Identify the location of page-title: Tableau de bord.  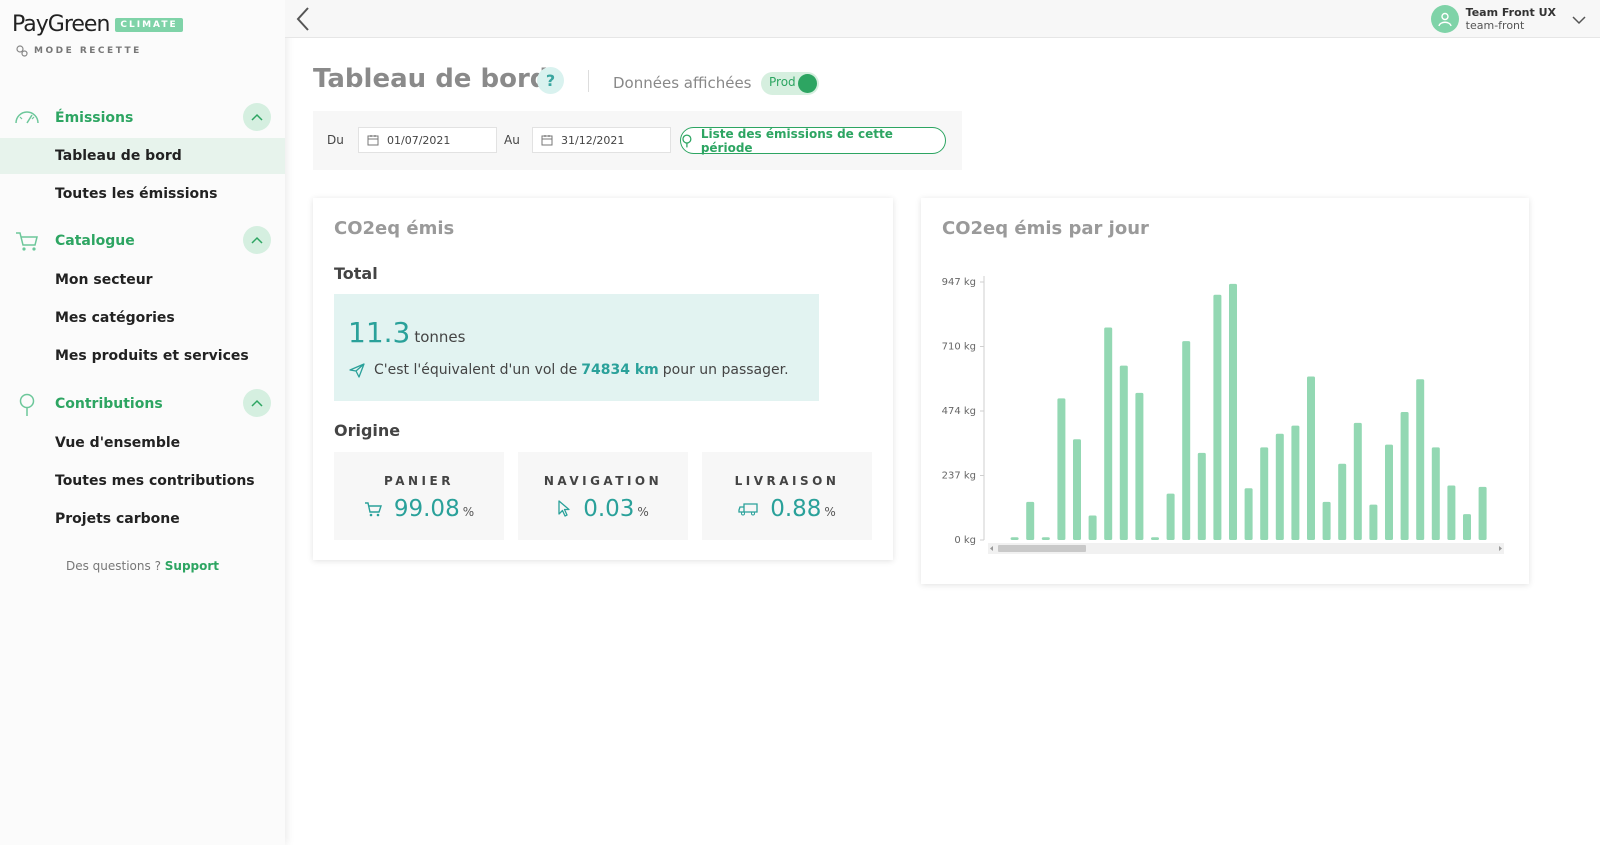
(431, 79).